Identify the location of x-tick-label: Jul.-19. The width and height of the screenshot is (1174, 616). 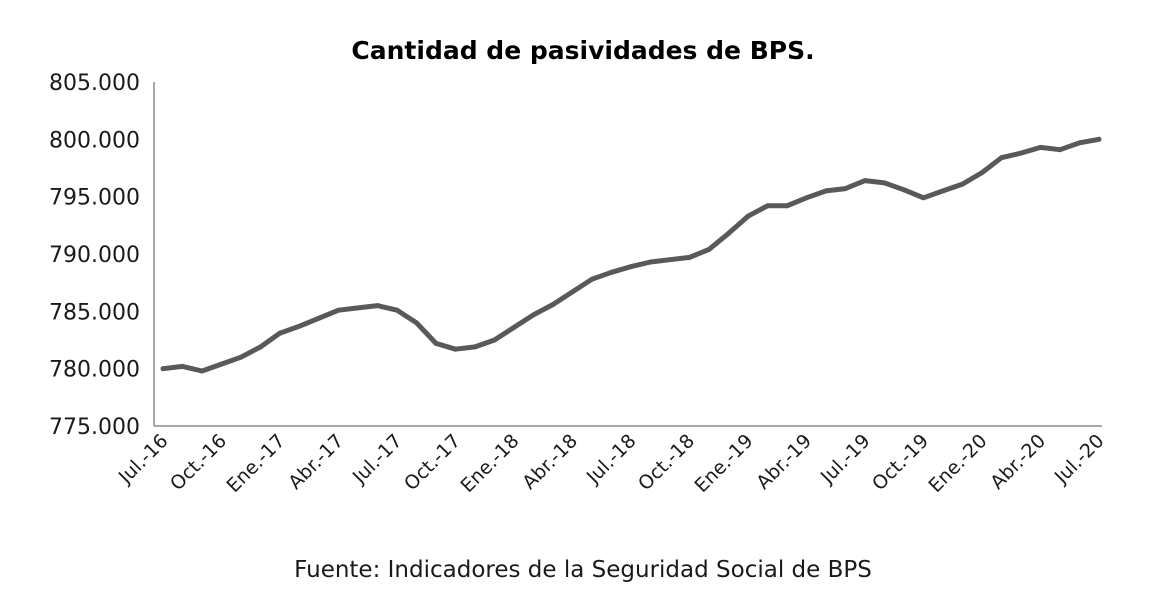
(845, 459).